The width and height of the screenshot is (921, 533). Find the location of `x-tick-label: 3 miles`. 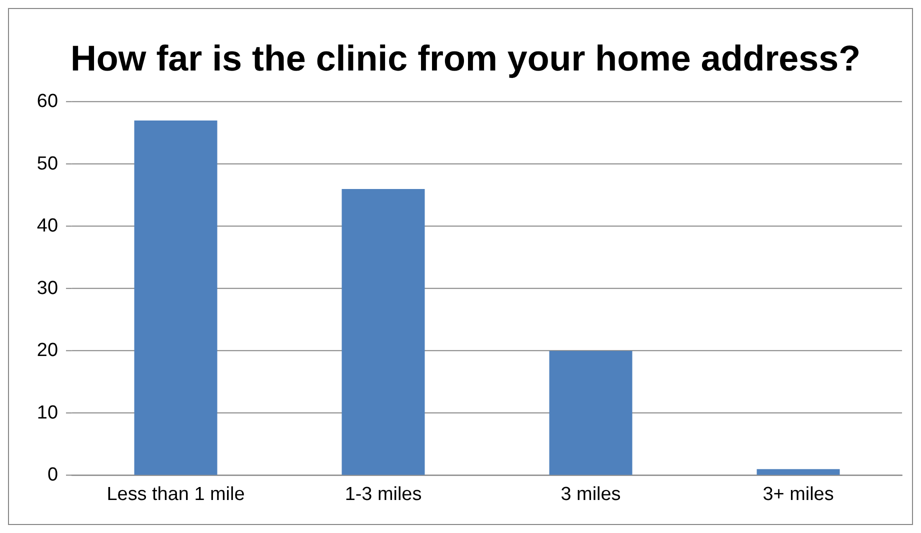

x-tick-label: 3 miles is located at coordinates (590, 494).